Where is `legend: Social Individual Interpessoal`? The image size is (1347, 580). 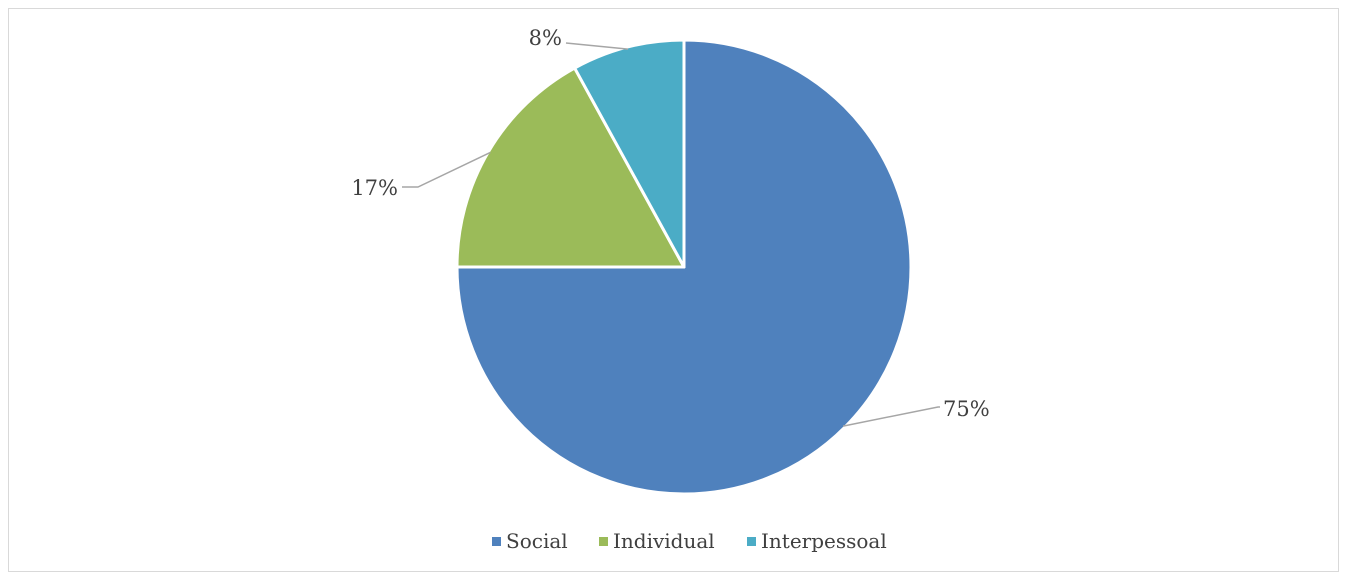
legend: Social Individual Interpessoal is located at coordinates (689, 541).